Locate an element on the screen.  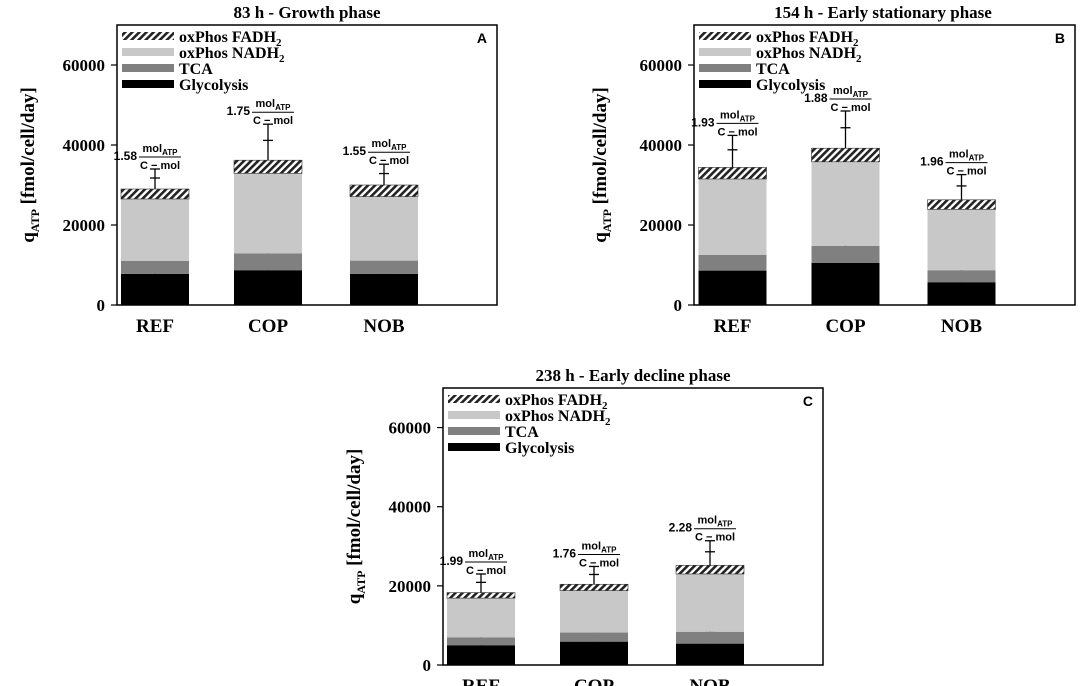
yield-value: 1.96 is located at coordinates (932, 162).